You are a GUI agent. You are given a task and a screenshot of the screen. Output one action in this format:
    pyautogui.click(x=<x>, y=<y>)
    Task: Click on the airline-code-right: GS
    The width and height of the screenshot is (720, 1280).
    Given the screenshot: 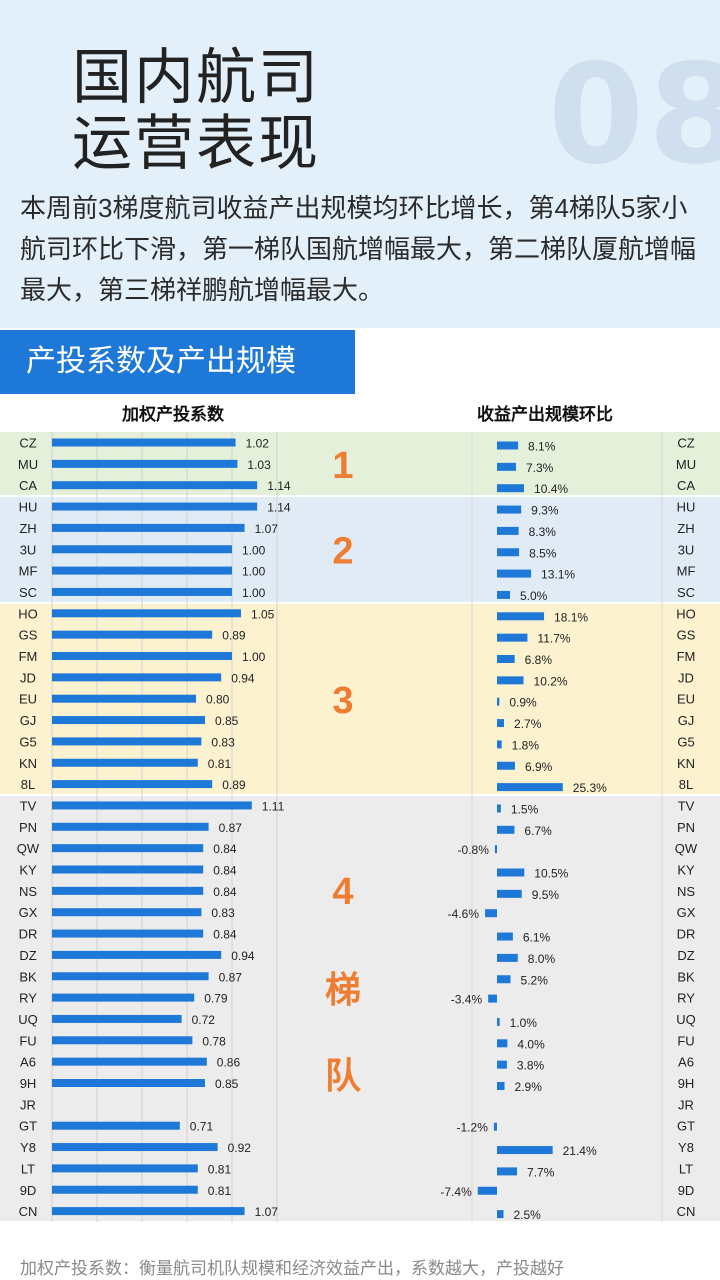 What is the action you would take?
    pyautogui.click(x=686, y=635)
    